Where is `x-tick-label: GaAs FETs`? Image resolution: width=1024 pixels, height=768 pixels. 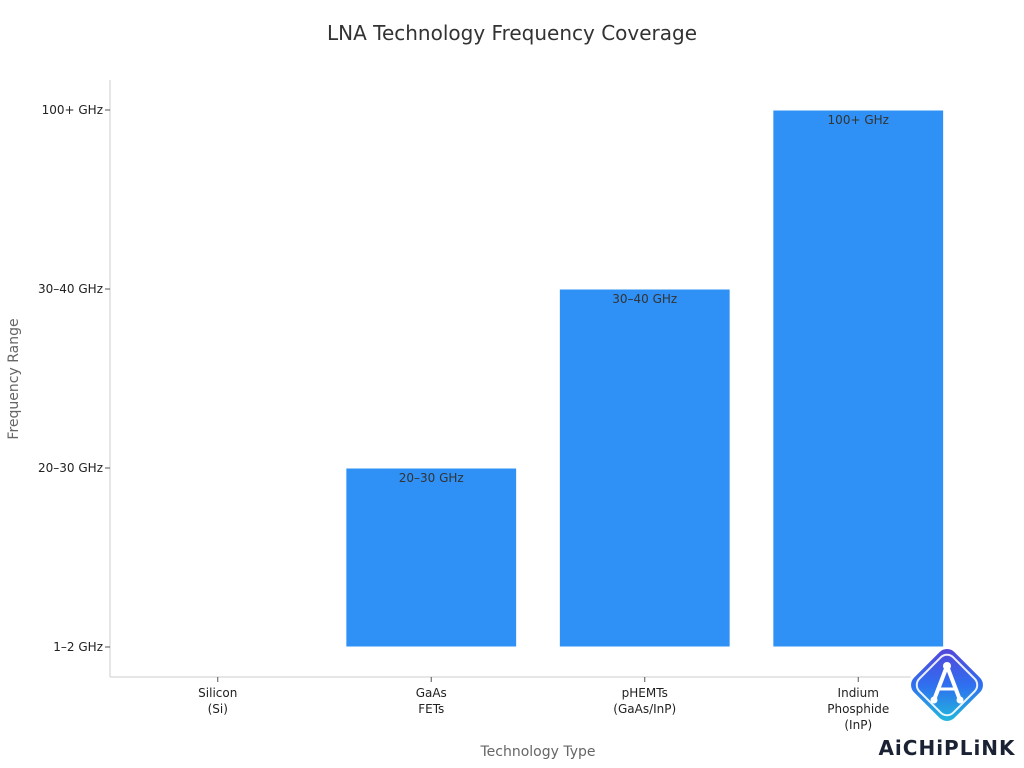
x-tick-label: GaAs FETs is located at coordinates (431, 701).